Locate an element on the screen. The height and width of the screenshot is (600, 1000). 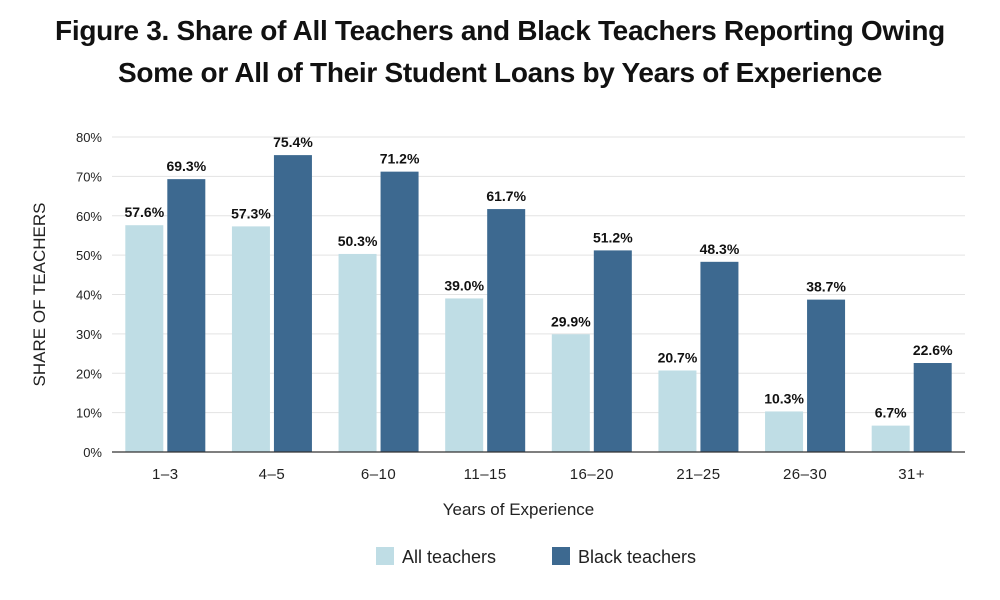
x-tick-label: 4–5 is located at coordinates (272, 474).